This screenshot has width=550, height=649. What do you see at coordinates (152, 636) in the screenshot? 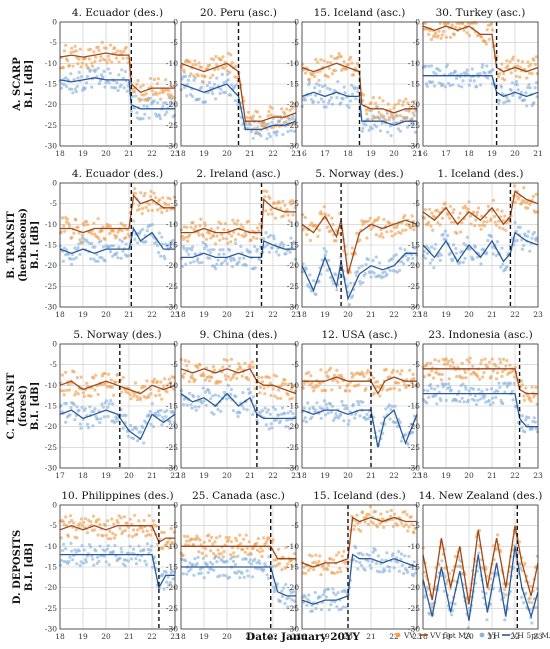
I see `panel-13-xtick-label: 22` at bounding box center [152, 636].